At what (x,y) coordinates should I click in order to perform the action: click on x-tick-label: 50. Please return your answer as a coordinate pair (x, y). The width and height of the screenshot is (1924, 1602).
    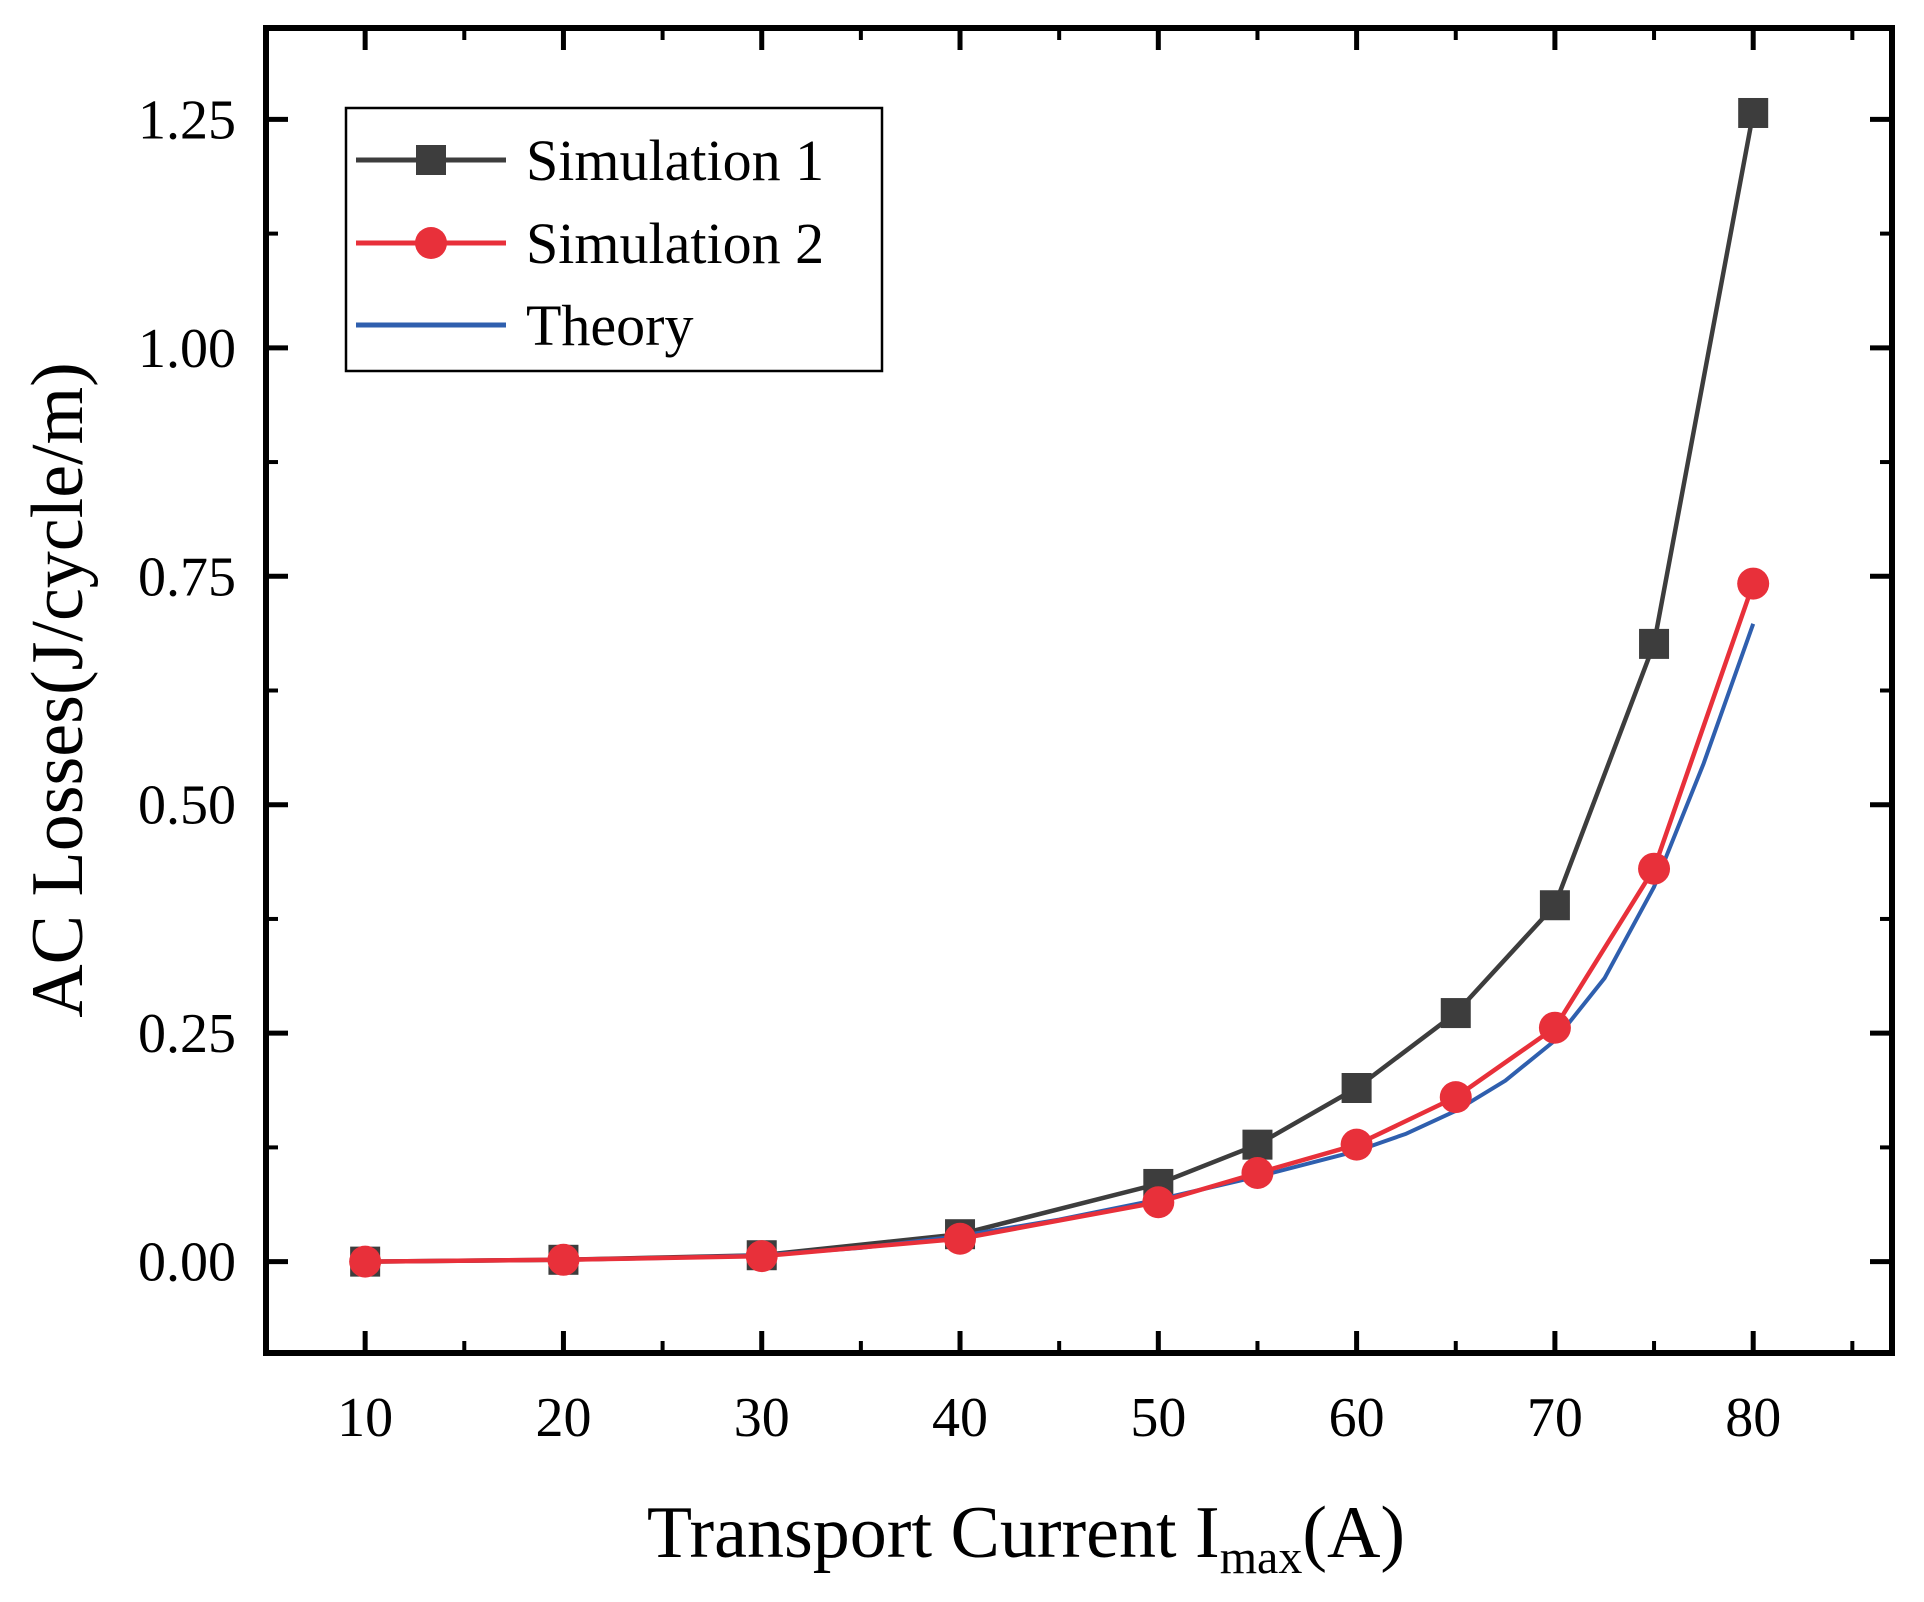
    Looking at the image, I should click on (1158, 1418).